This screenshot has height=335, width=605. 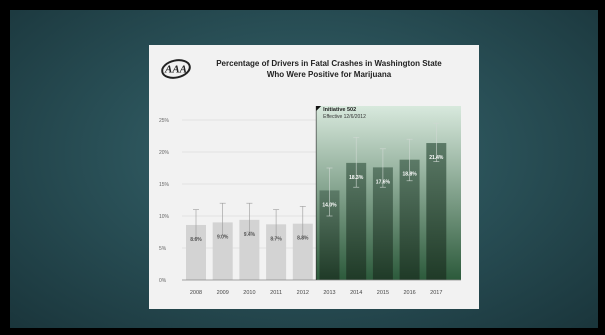 I want to click on x-tick-label: 2009, so click(x=223, y=293).